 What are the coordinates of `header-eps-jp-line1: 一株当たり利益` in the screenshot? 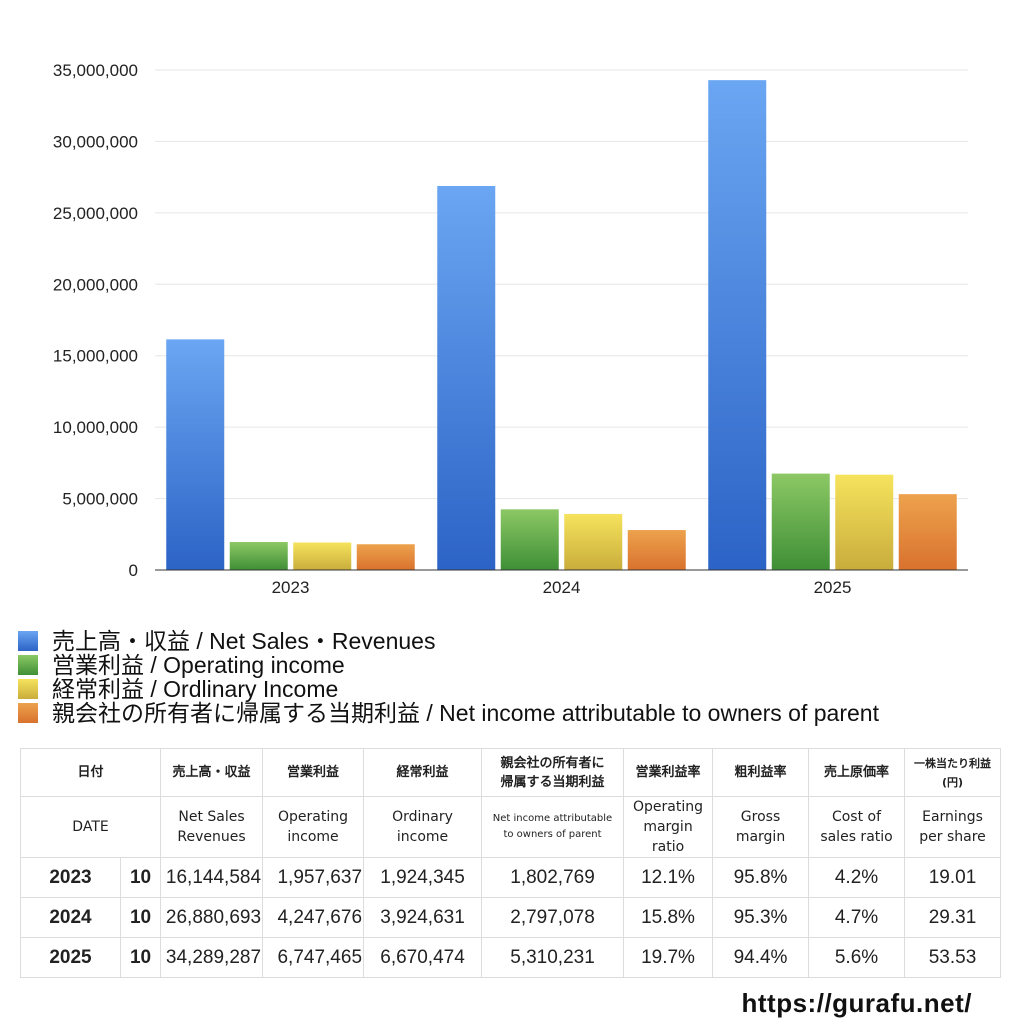 It's located at (953, 763).